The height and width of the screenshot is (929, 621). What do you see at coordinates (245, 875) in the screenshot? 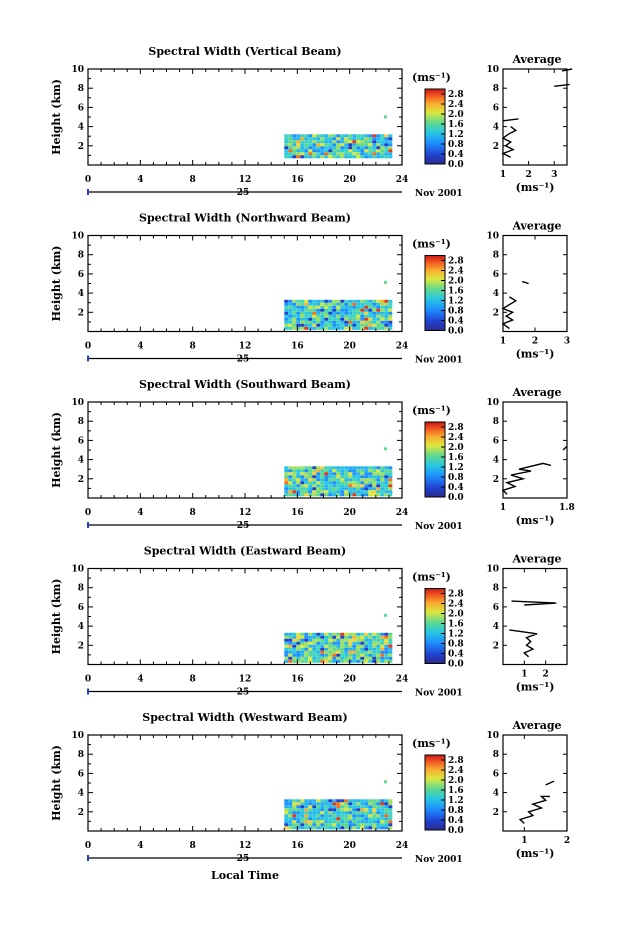
I see `x-axis-label: Local Time` at bounding box center [245, 875].